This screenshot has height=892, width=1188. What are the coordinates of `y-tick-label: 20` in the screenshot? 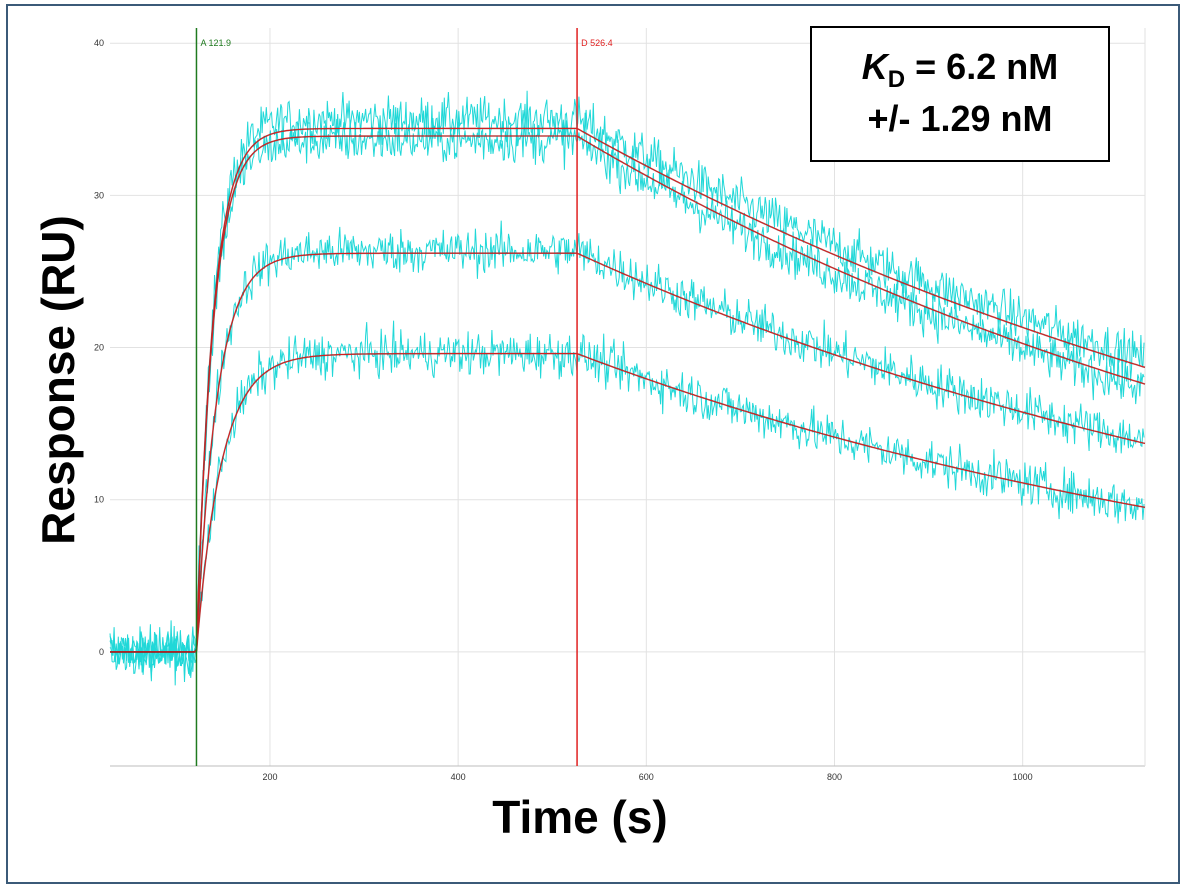 It's located at (99, 348).